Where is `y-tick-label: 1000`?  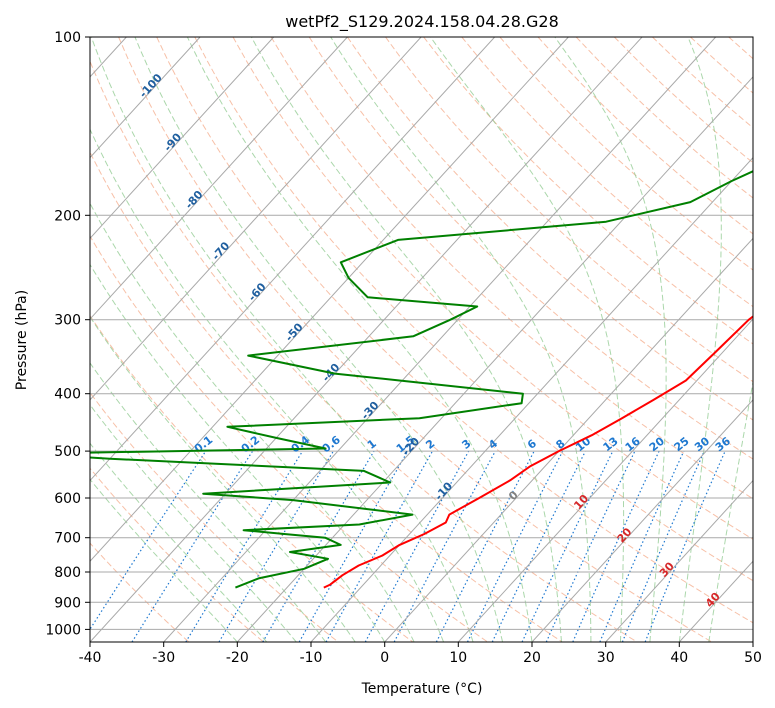
y-tick-label: 1000 is located at coordinates (63, 630).